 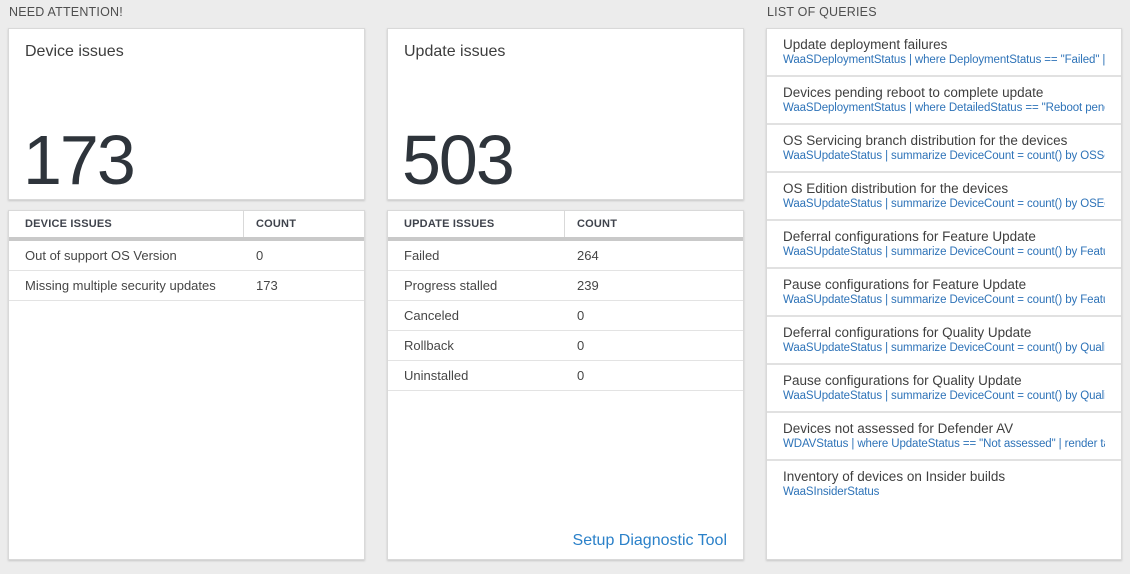 What do you see at coordinates (101, 255) in the screenshot?
I see `row-label: Out of support OS Version` at bounding box center [101, 255].